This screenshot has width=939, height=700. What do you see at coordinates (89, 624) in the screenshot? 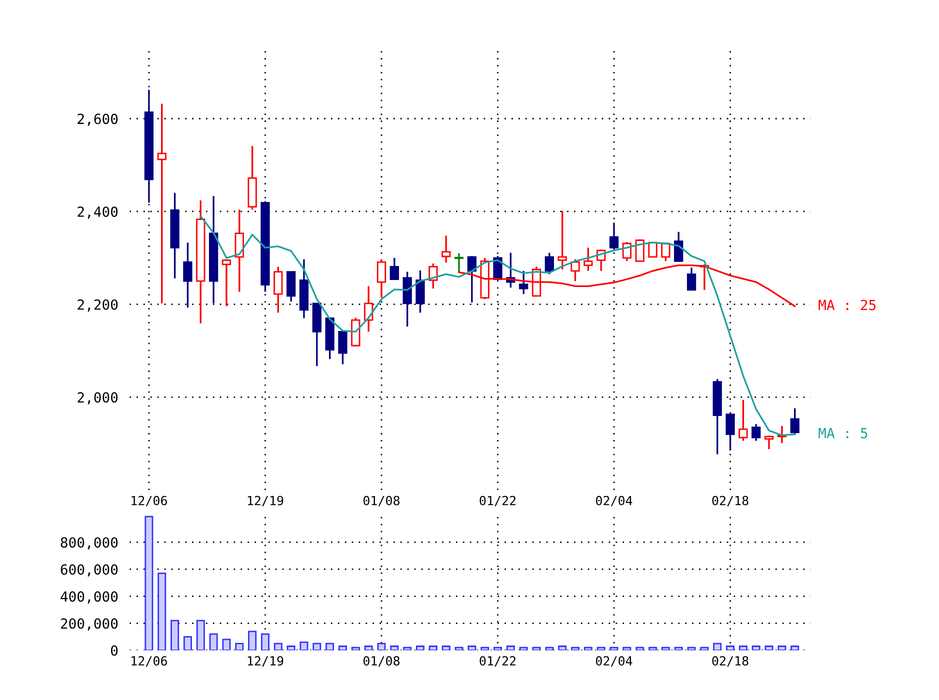
I see `y-tick-label: 200,000` at bounding box center [89, 624].